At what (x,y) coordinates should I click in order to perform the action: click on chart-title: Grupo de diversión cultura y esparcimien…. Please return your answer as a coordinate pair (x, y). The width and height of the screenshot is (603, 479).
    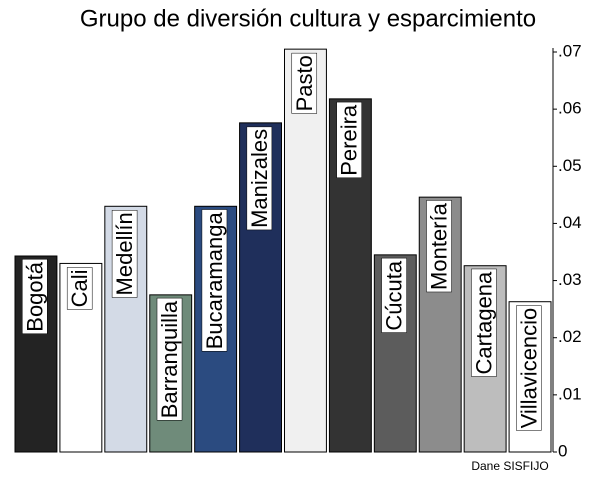
    Looking at the image, I should click on (308, 18).